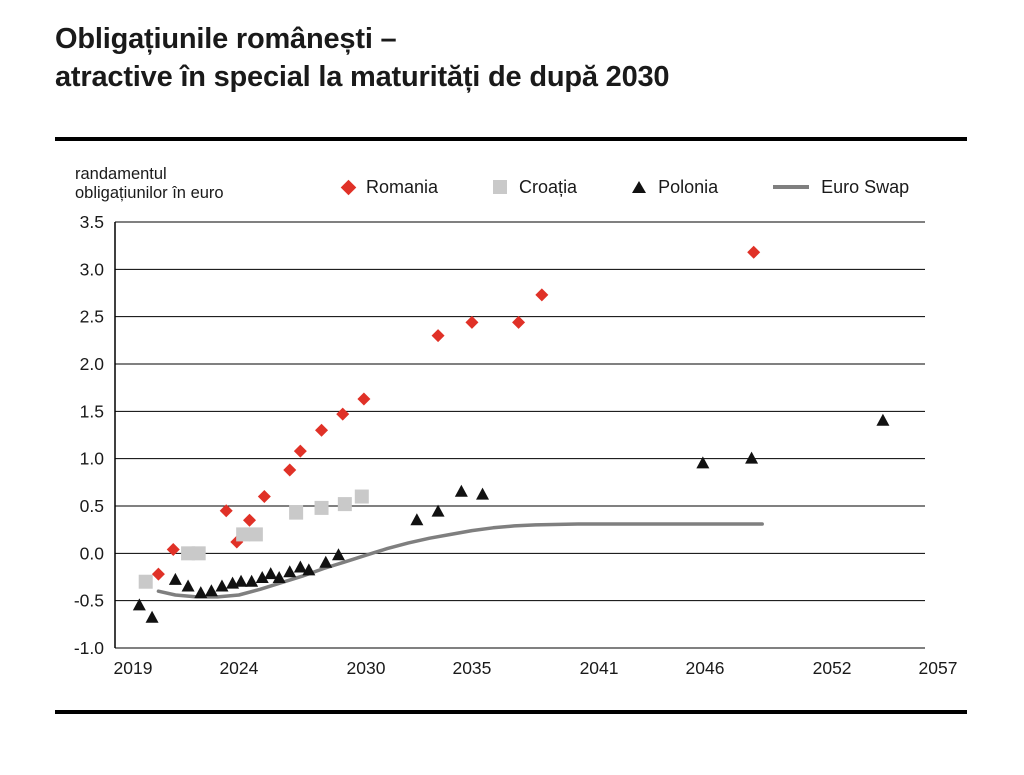  What do you see at coordinates (226, 39) in the screenshot?
I see `page-title-line1: Obligațiunile românești –` at bounding box center [226, 39].